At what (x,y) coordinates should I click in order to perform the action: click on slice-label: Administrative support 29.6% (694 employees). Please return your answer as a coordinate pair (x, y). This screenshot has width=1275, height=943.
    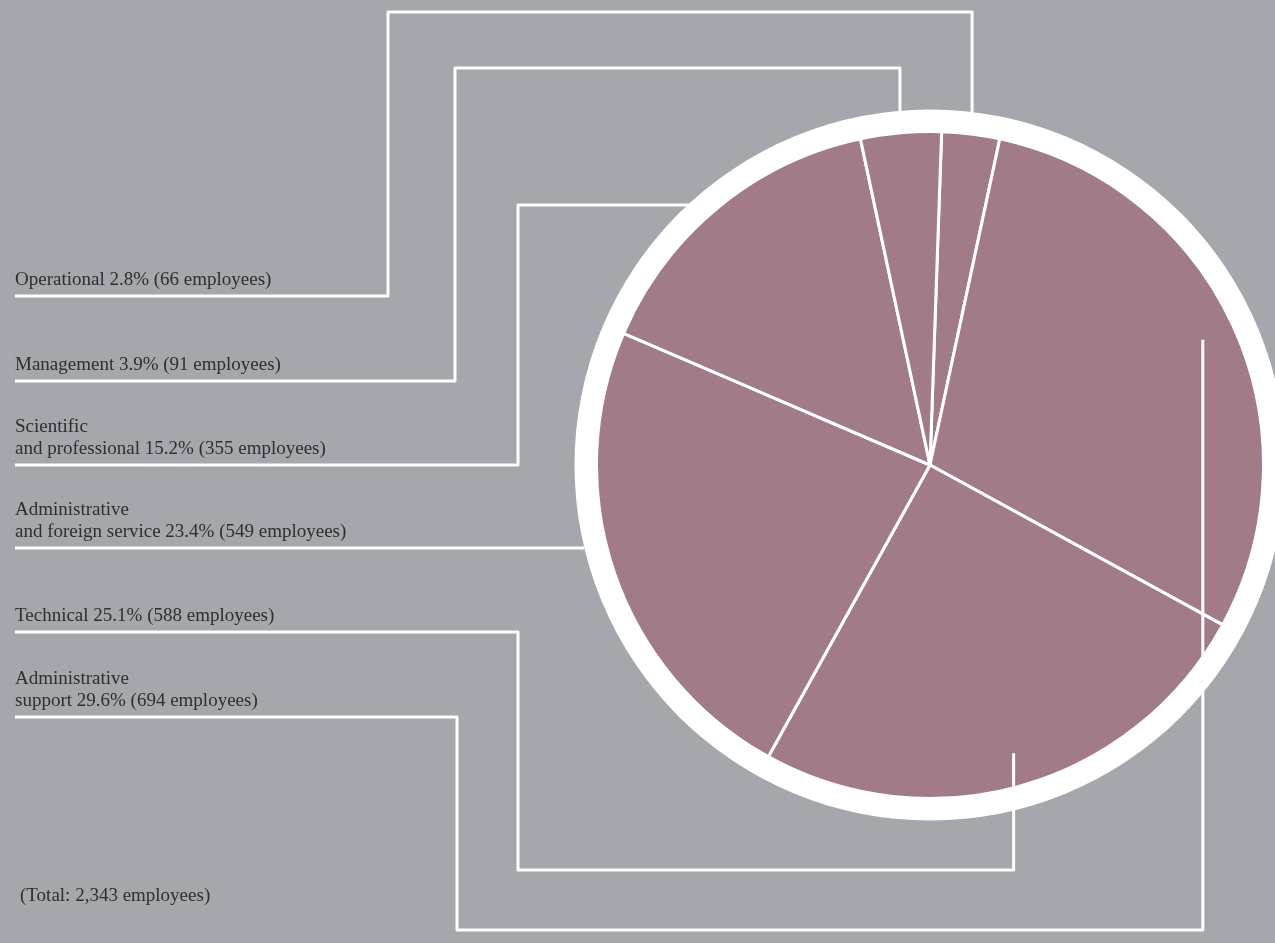
    Looking at the image, I should click on (136, 689).